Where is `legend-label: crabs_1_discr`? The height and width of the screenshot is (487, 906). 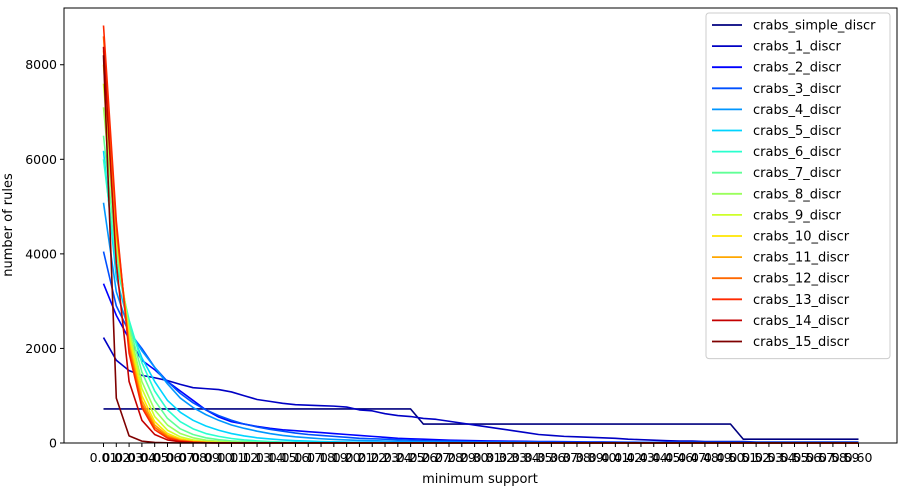
legend-label: crabs_1_discr is located at coordinates (797, 47).